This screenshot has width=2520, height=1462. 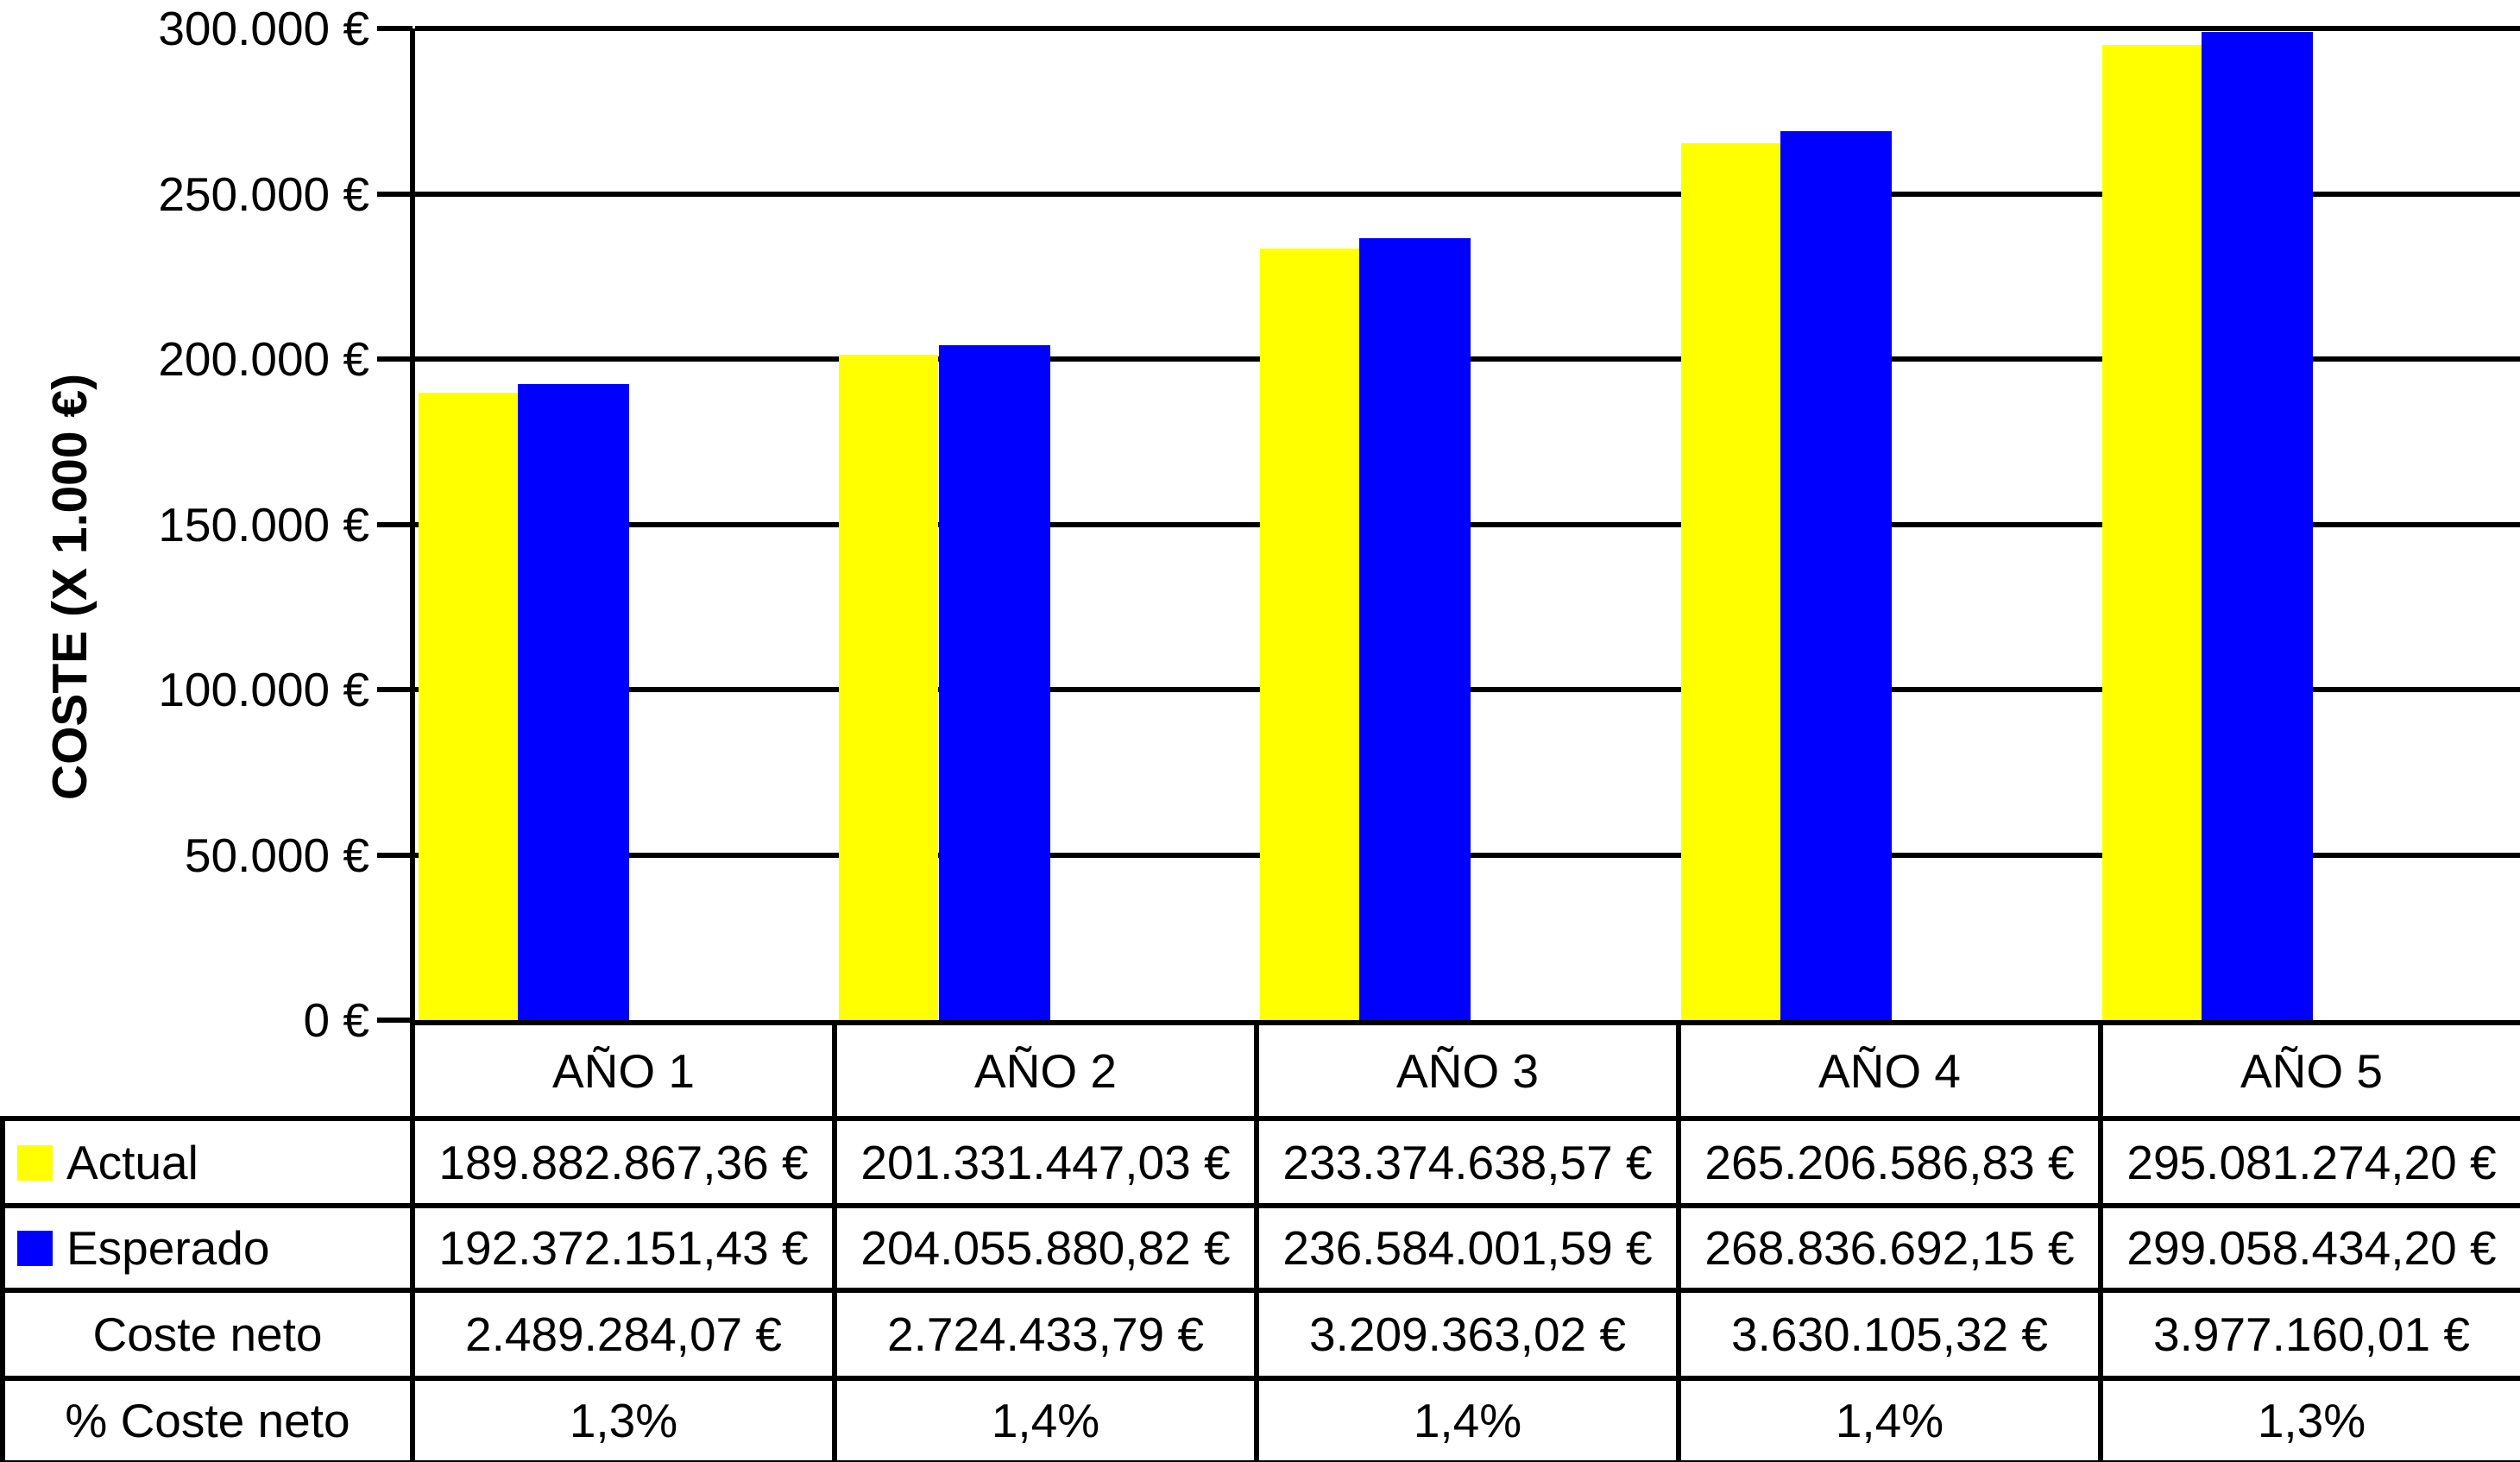 I want to click on y-tick-label: 150.000 €, so click(x=264, y=524).